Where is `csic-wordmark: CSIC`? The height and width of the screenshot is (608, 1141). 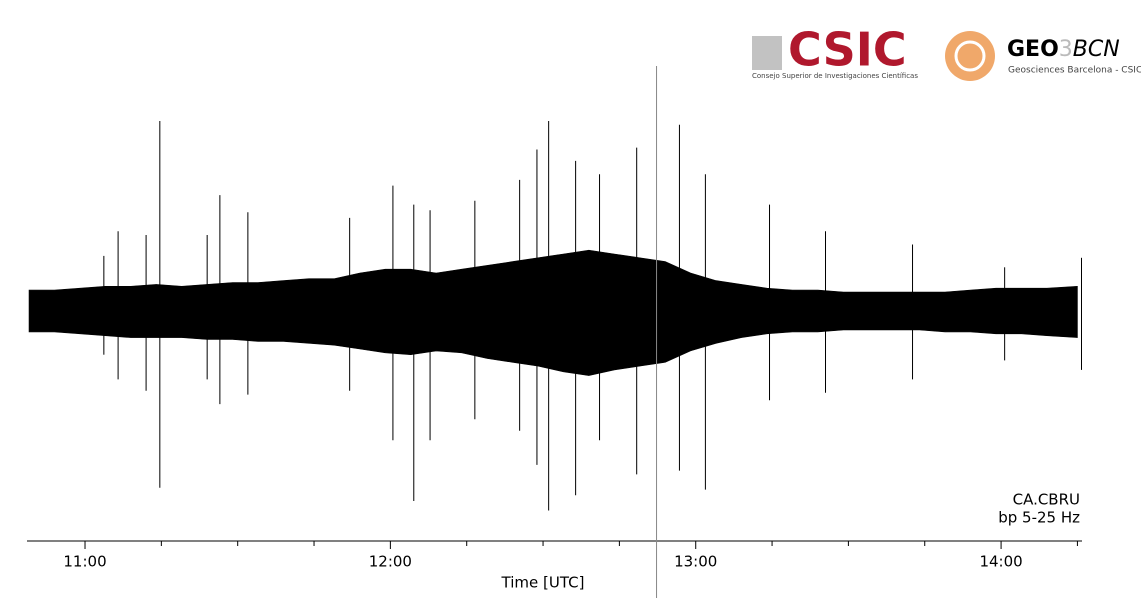 csic-wordmark: CSIC is located at coordinates (847, 50).